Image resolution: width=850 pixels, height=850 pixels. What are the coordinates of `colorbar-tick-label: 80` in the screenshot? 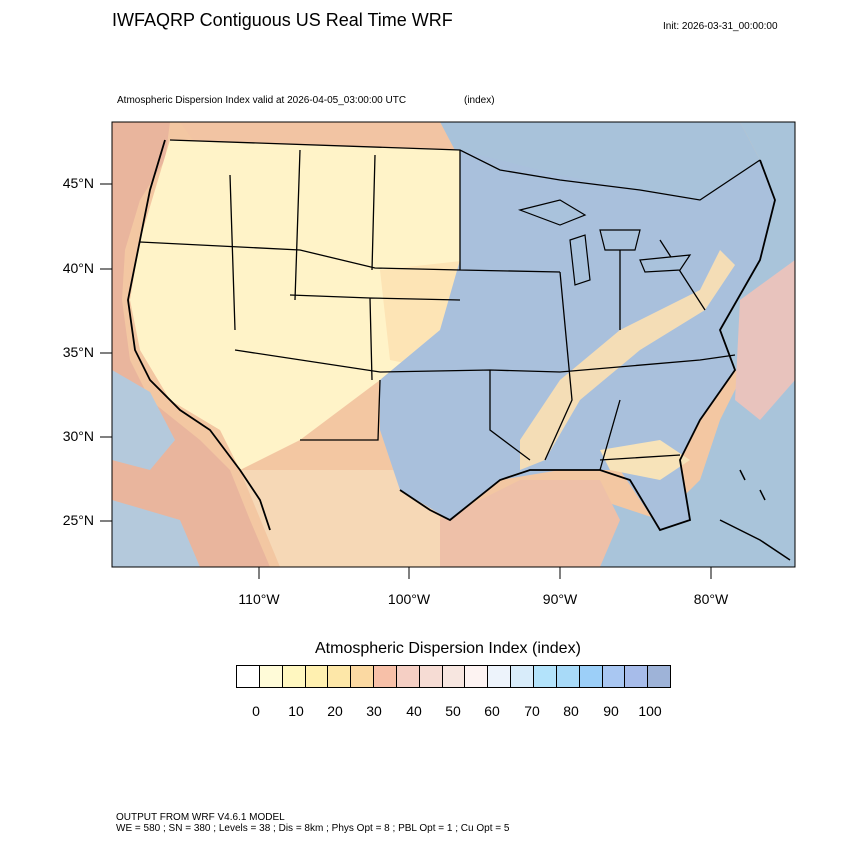 It's located at (571, 711).